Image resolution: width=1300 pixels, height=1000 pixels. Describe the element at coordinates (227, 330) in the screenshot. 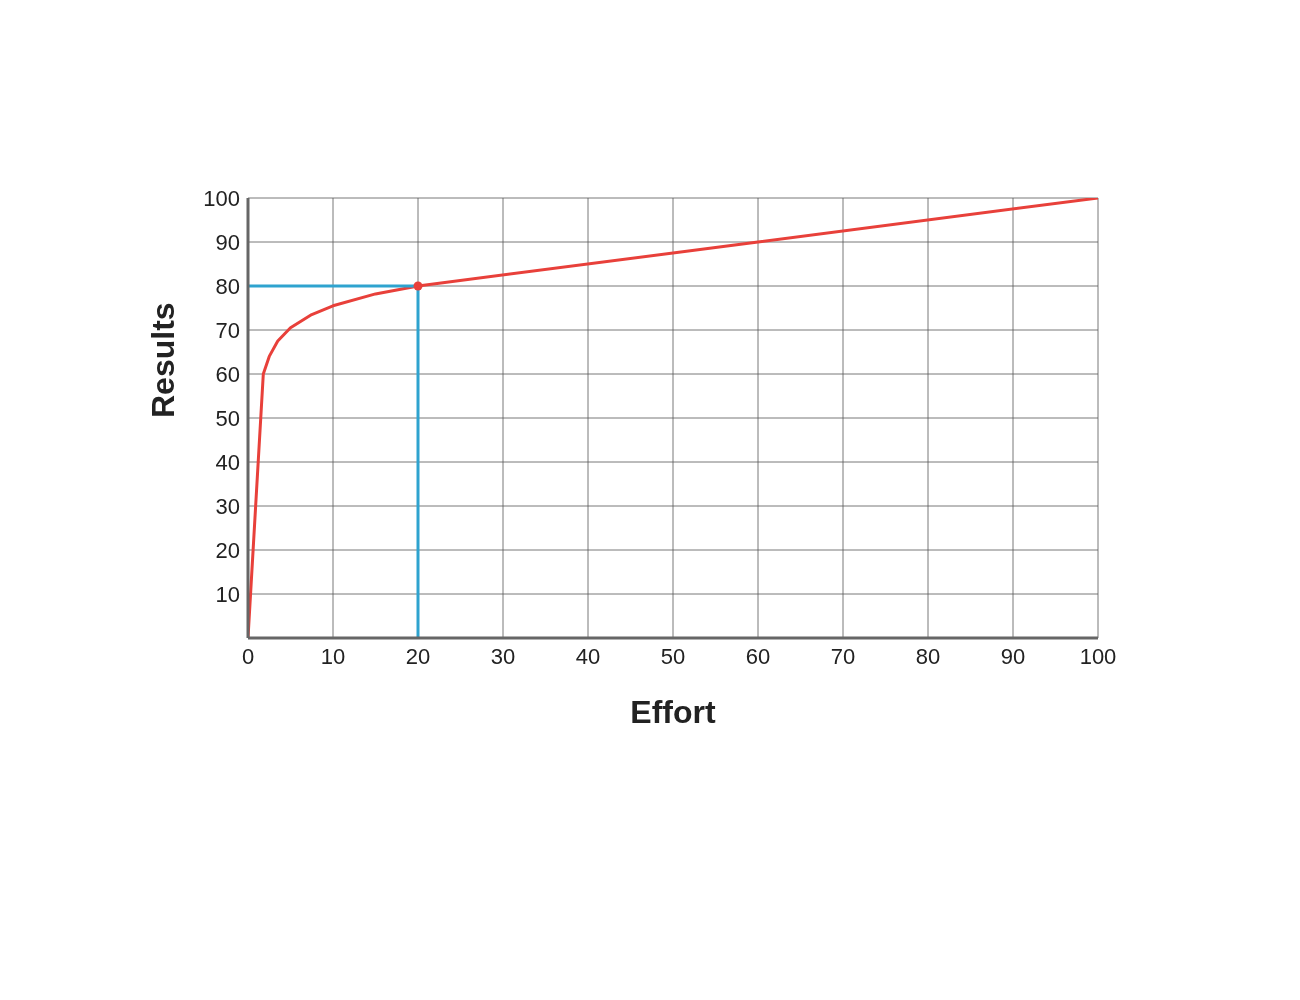

I see `y-tick-label: 70` at that location.